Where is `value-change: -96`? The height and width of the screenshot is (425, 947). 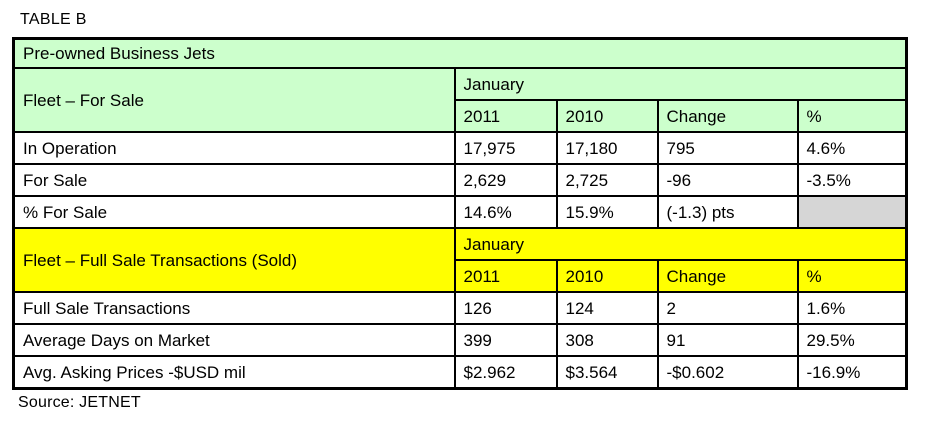 value-change: -96 is located at coordinates (727, 180).